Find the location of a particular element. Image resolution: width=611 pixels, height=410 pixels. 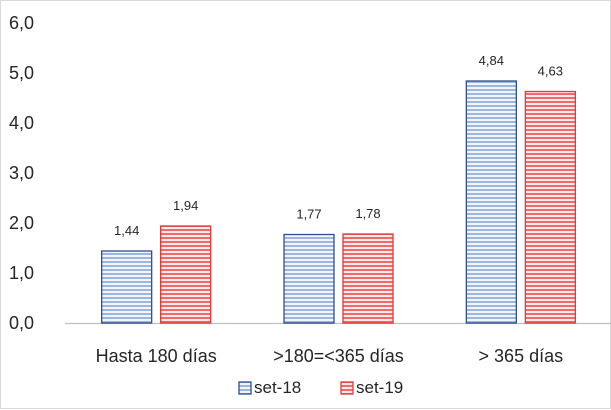

data-label: 1,94 is located at coordinates (185, 205).